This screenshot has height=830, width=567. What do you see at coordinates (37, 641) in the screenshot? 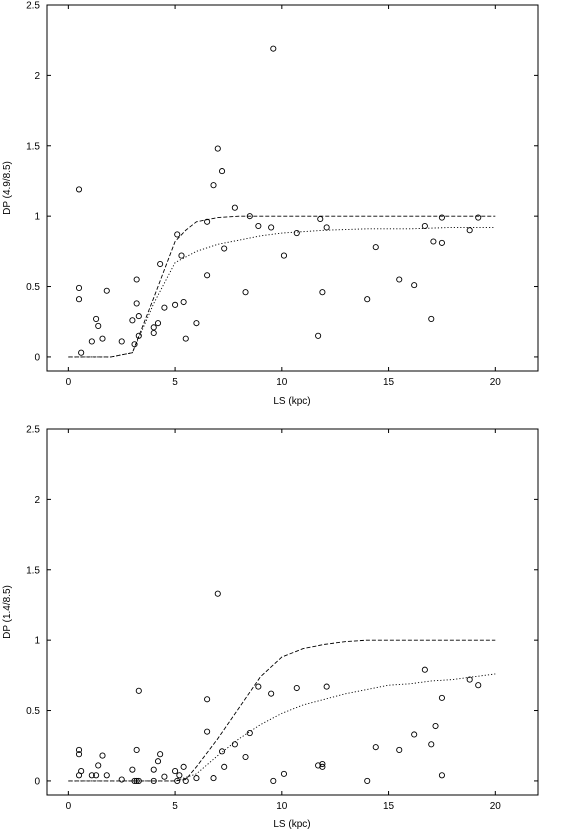
I see `bottom-y-tick-label: 1` at bounding box center [37, 641].